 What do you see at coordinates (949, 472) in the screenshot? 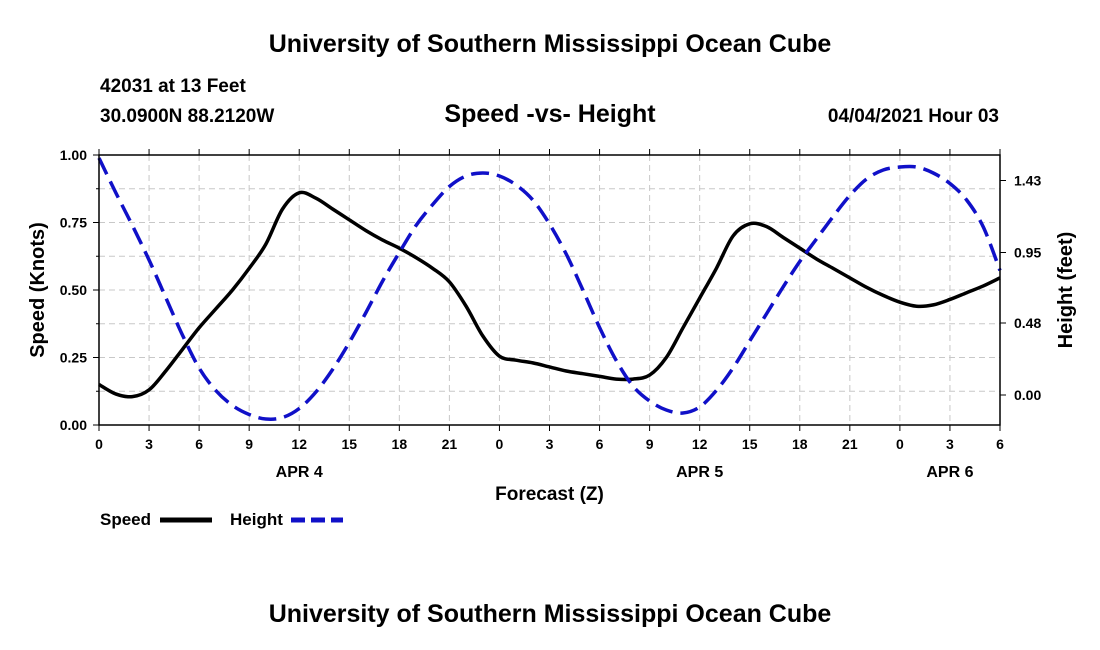
I see `date-label: APR 6` at bounding box center [949, 472].